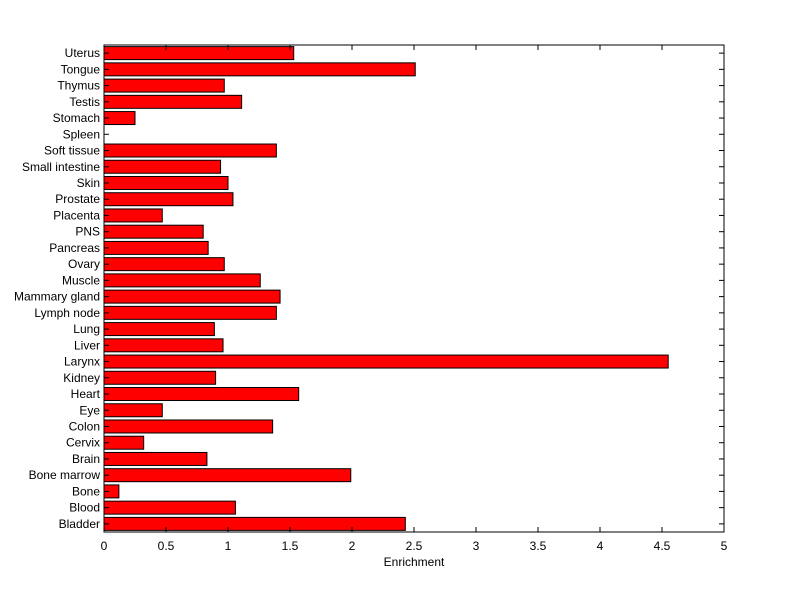 The height and width of the screenshot is (599, 800). I want to click on y-tick-label: Heart, so click(86, 394).